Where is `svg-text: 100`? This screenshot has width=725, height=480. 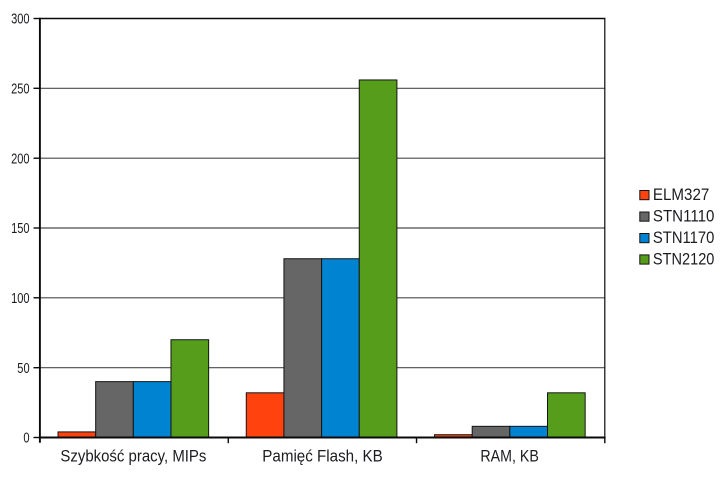
svg-text: 100 is located at coordinates (20, 299).